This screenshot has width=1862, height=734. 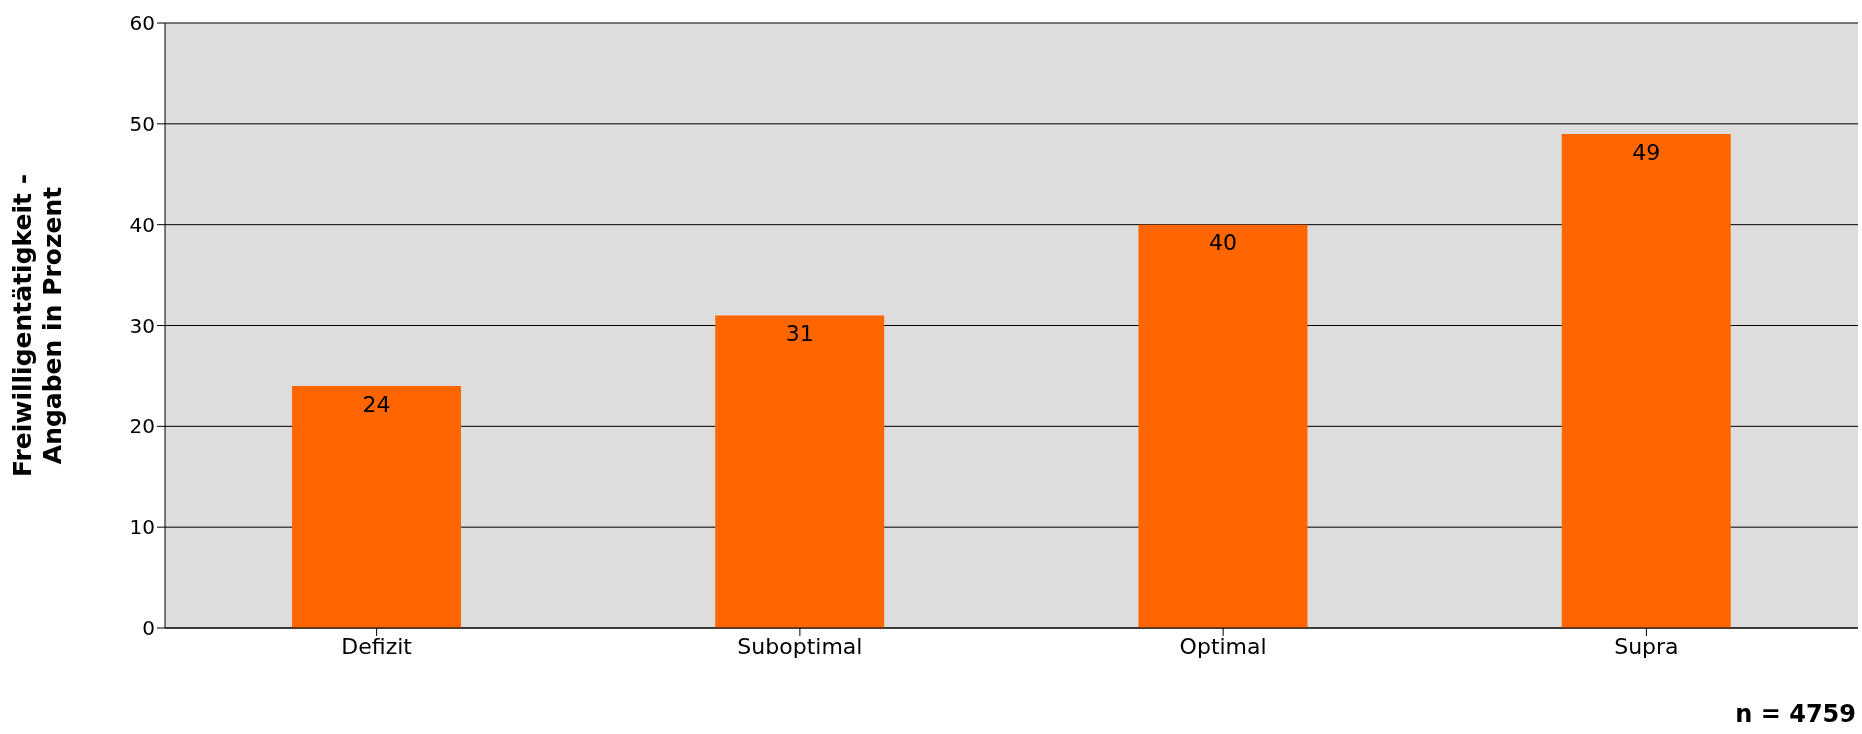 What do you see at coordinates (142, 224) in the screenshot?
I see `y-tick-label: 40` at bounding box center [142, 224].